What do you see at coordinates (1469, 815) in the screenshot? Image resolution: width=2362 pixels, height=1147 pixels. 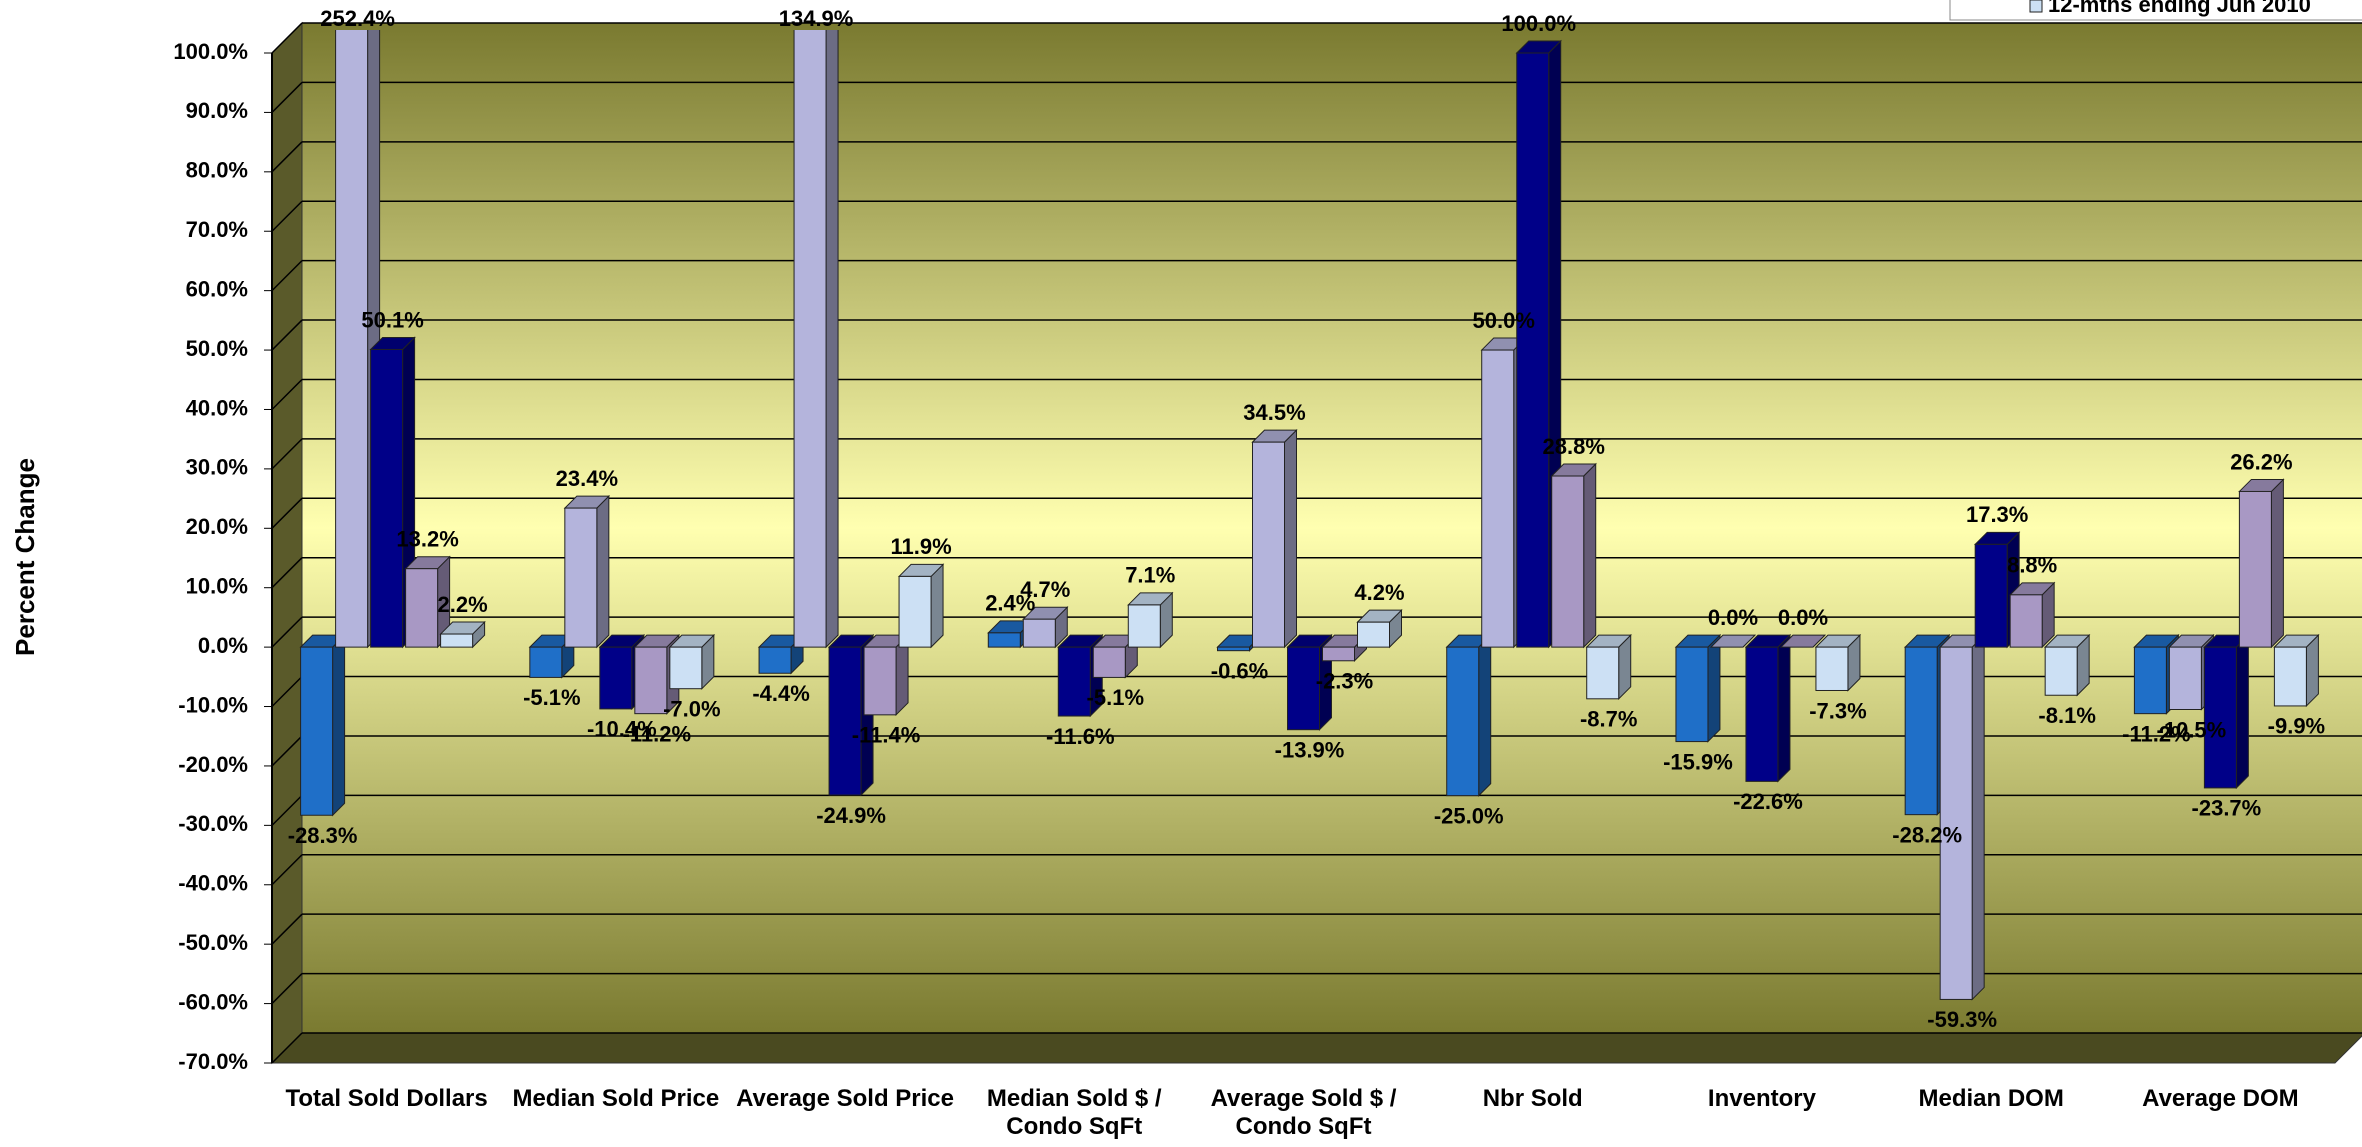 I see `value-label: -25.0%` at bounding box center [1469, 815].